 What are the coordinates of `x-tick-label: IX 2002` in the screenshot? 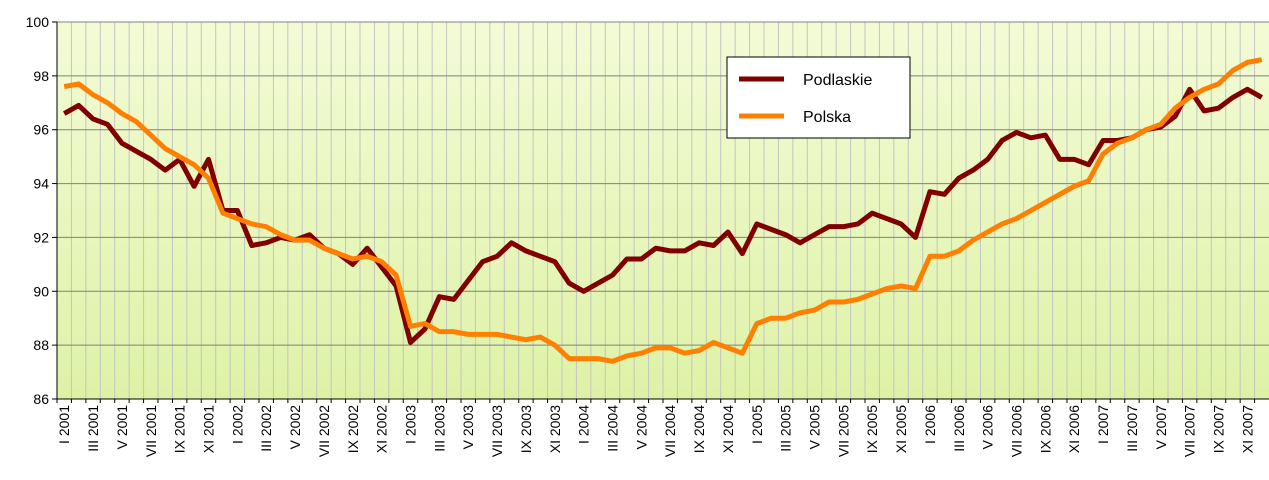 It's located at (353, 429).